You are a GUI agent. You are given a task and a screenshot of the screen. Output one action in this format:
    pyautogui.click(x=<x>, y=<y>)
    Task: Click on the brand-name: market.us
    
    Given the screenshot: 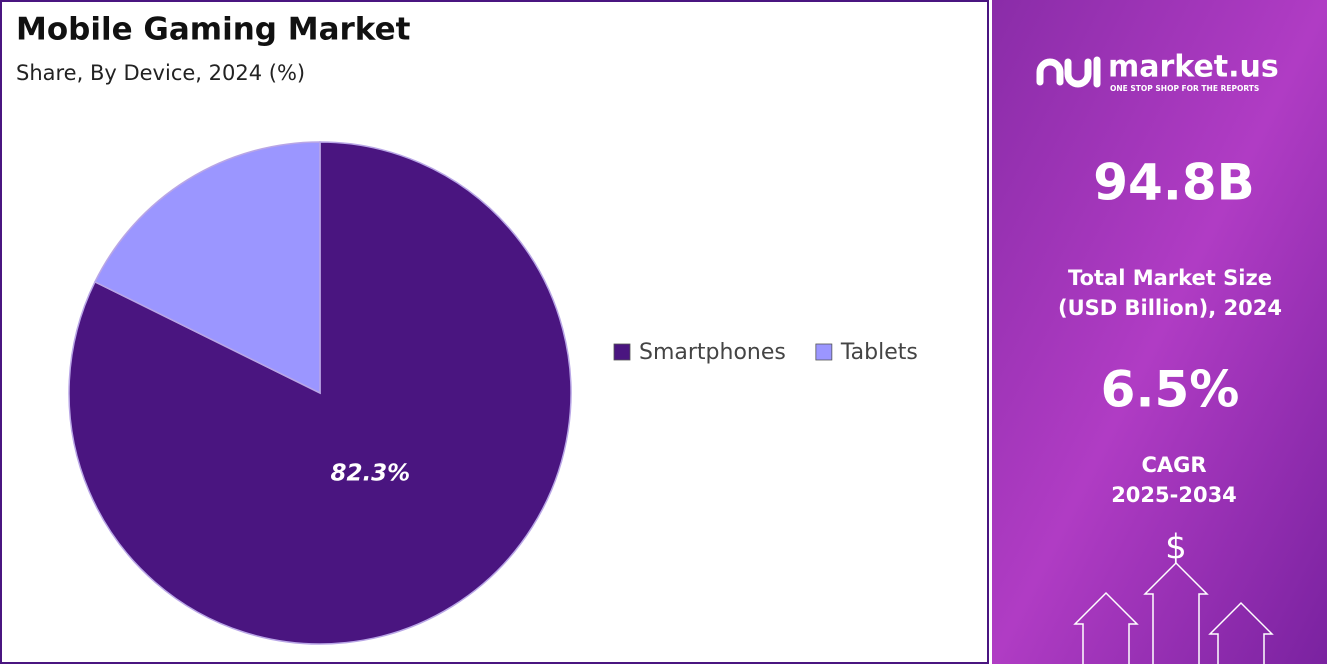 What is the action you would take?
    pyautogui.click(x=1193, y=67)
    